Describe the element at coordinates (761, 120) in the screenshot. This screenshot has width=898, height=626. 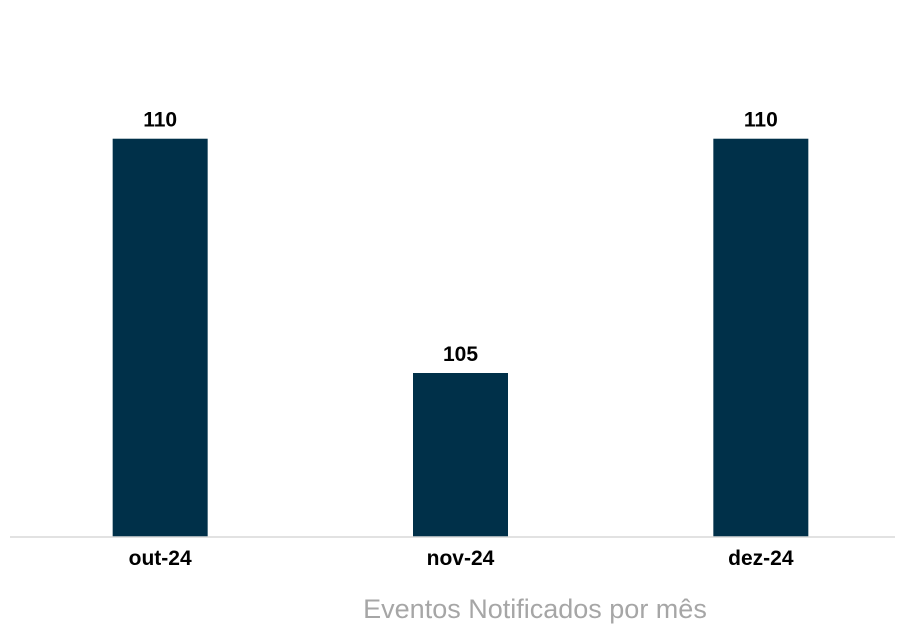
I see `data-label-dez-24: 110` at that location.